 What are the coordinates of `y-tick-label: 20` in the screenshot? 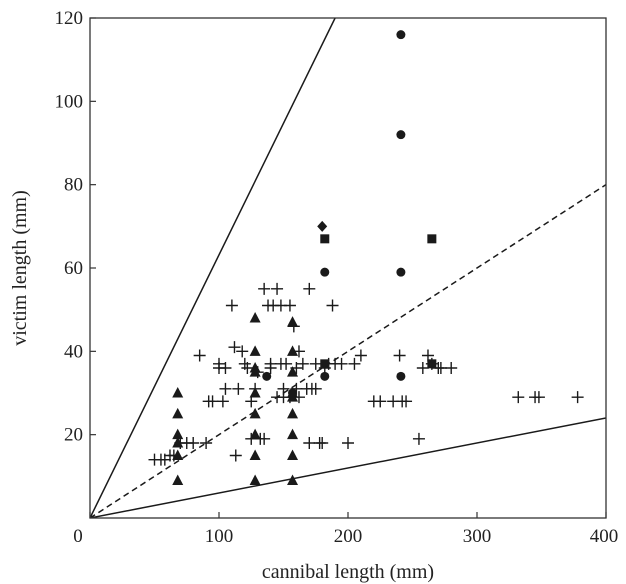 It's located at (73, 435).